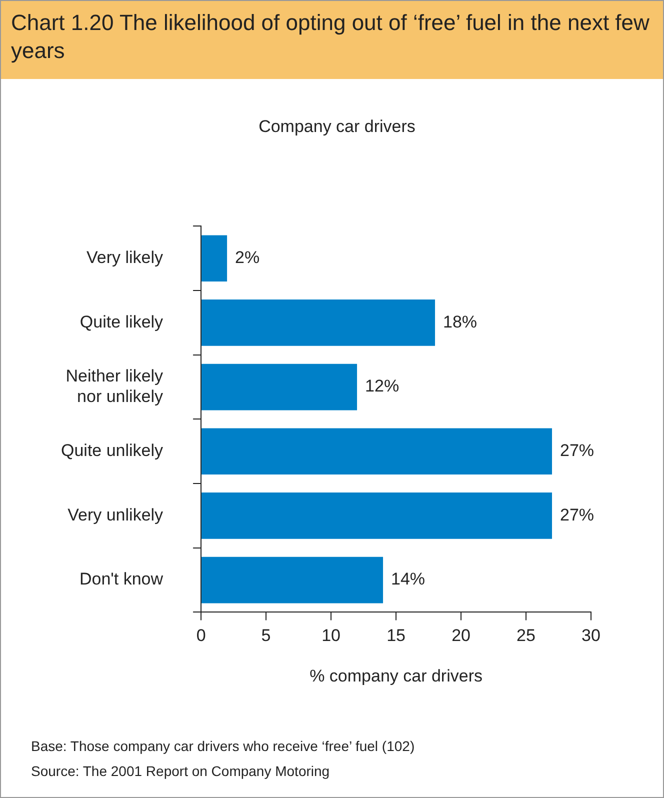 This screenshot has height=798, width=664. Describe the element at coordinates (382, 386) in the screenshot. I see `data-label: 12%` at that location.